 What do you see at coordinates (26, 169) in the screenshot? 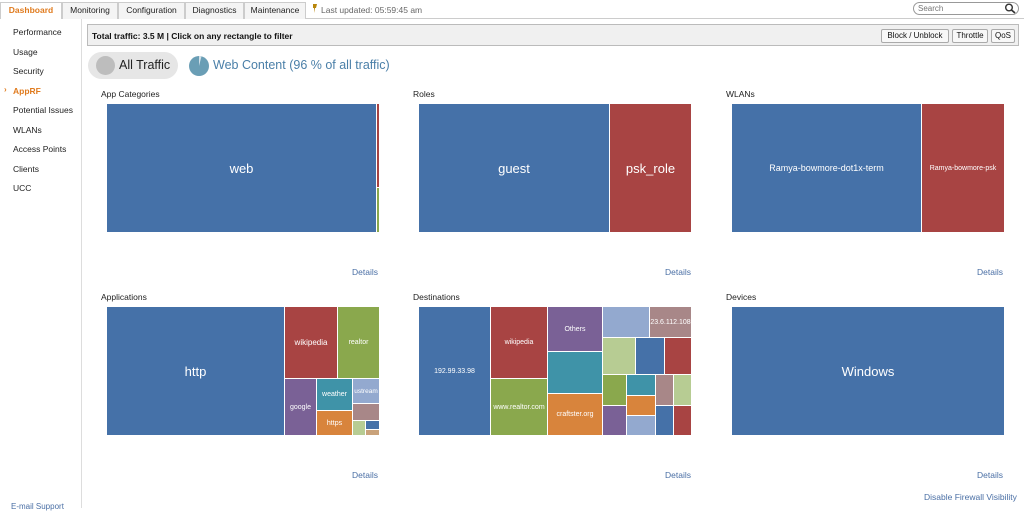
I see `sidebar-item-clients: Clients` at bounding box center [26, 169].